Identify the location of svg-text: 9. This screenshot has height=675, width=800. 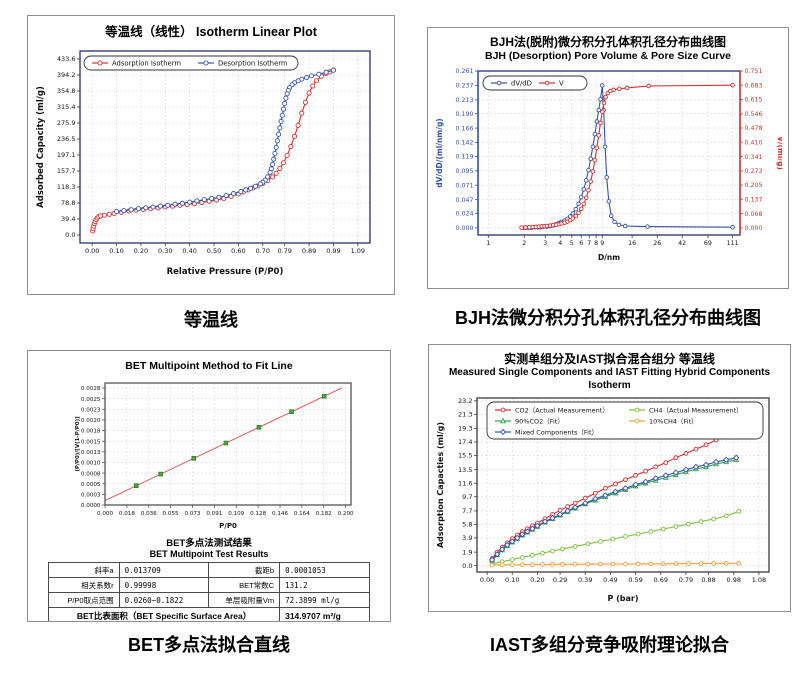
(602, 243).